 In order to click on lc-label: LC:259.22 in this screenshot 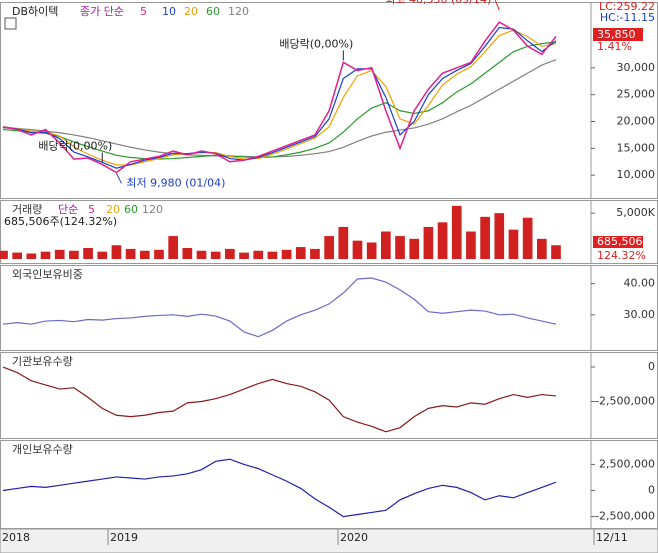, I will do `click(627, 6)`.